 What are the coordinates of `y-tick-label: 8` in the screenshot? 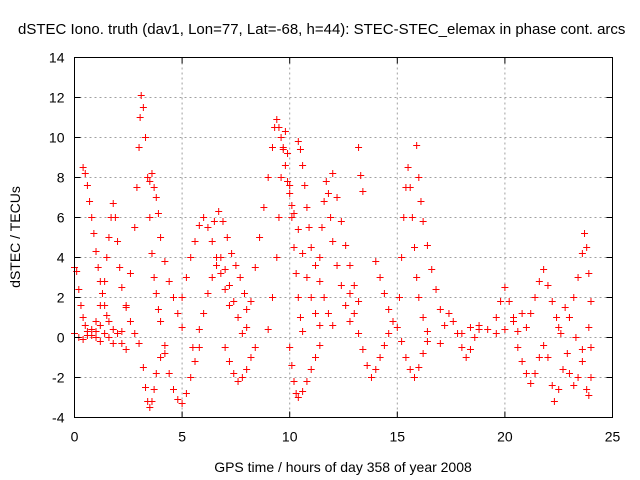 It's located at (61, 178).